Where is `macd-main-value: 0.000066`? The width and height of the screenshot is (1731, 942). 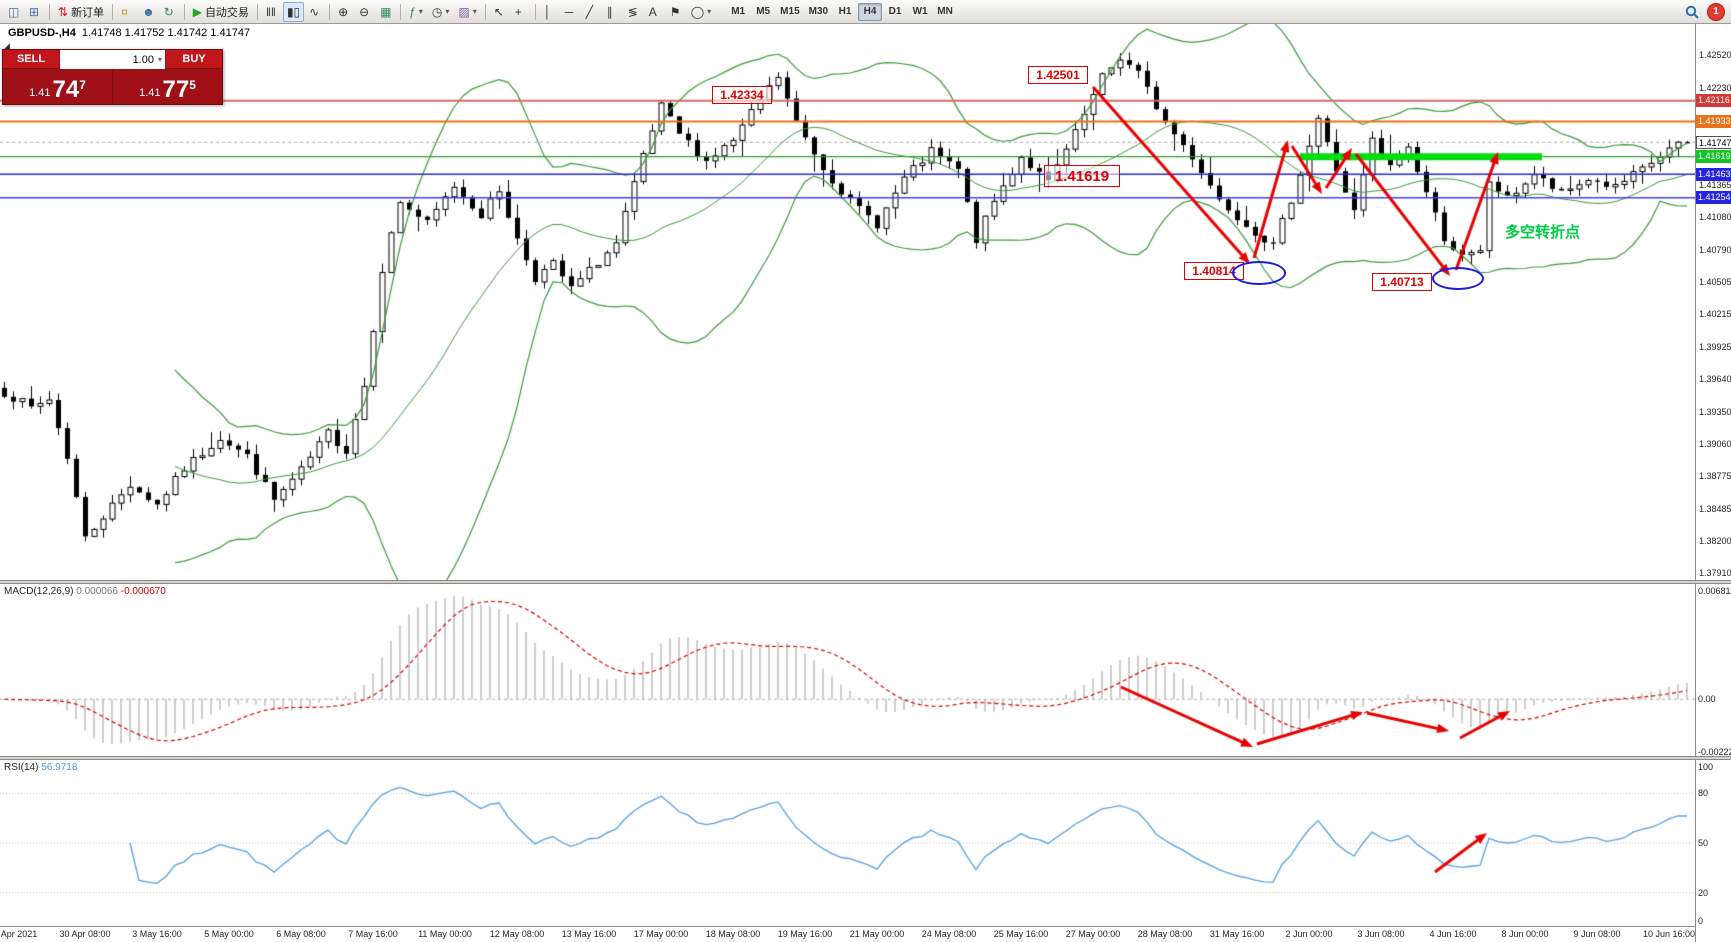 macd-main-value: 0.000066 is located at coordinates (97, 591).